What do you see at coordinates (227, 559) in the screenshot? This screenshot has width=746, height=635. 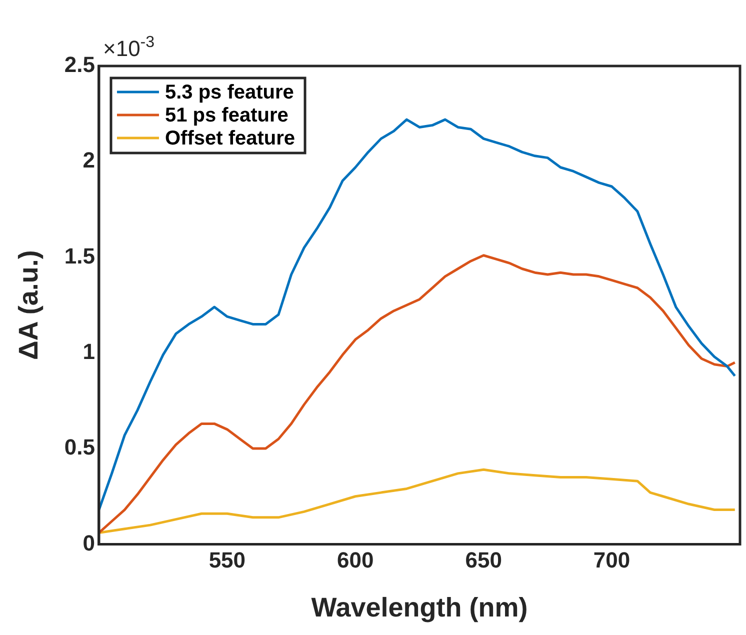 I see `x-tick-label: 550` at bounding box center [227, 559].